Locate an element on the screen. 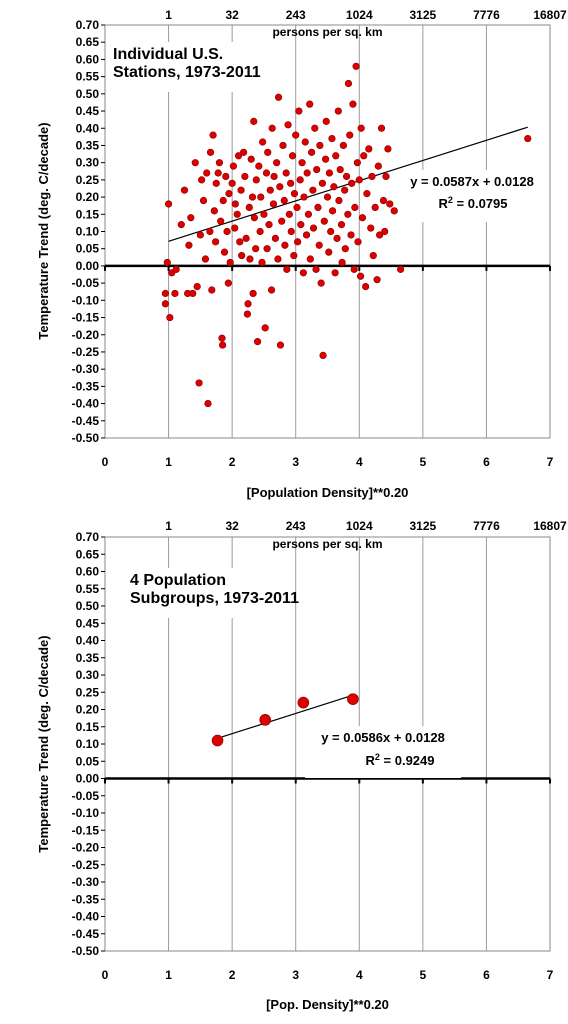  secondary-x-tick-label: 32 is located at coordinates (232, 15).